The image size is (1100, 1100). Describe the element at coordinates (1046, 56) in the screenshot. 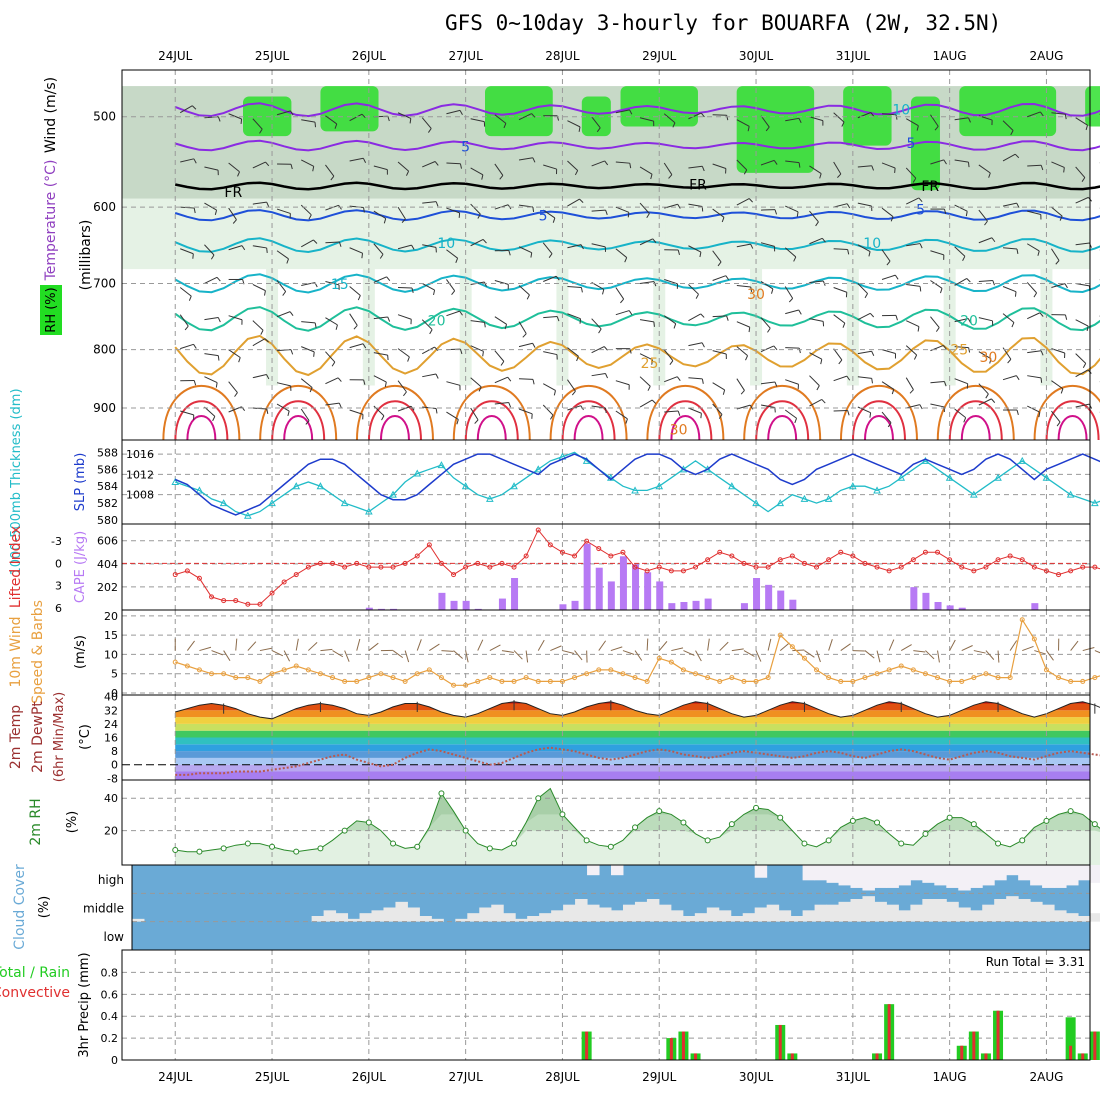

I see `date-label-top: 2AUG` at that location.